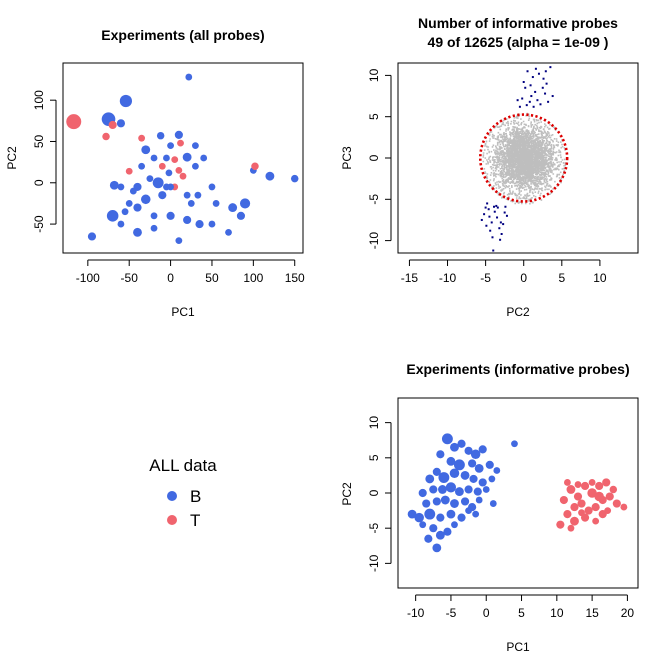 This screenshot has height=671, width=672. I want to click on p3-y-tick-label: 5, so click(374, 457).